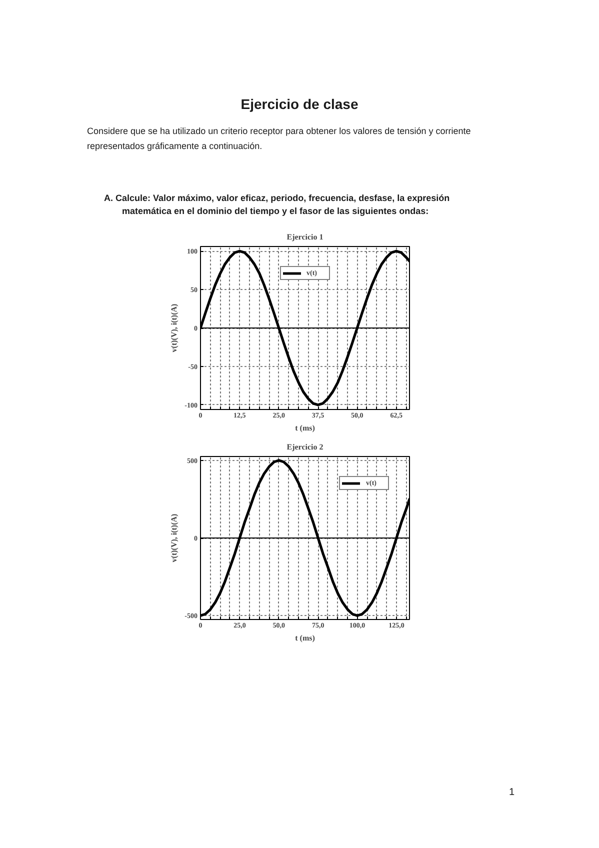 This screenshot has width=599, height=848. Describe the element at coordinates (300, 104) in the screenshot. I see `text: Ejercicio de clase` at that location.